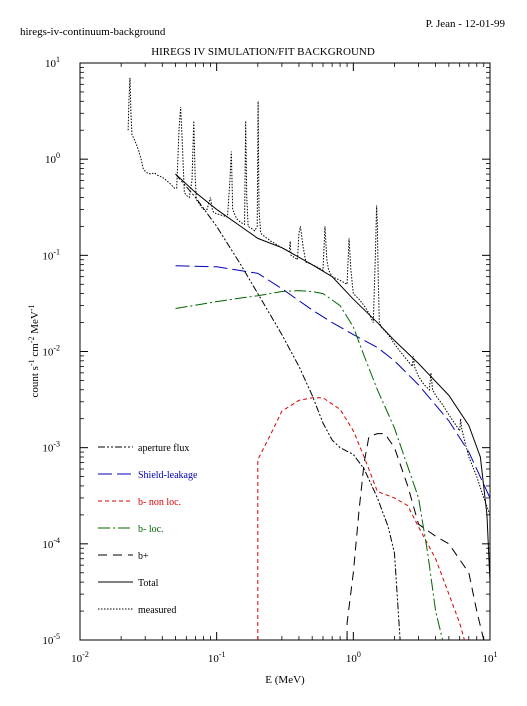  What do you see at coordinates (163, 448) in the screenshot?
I see `legend-label: aperture flux` at bounding box center [163, 448].